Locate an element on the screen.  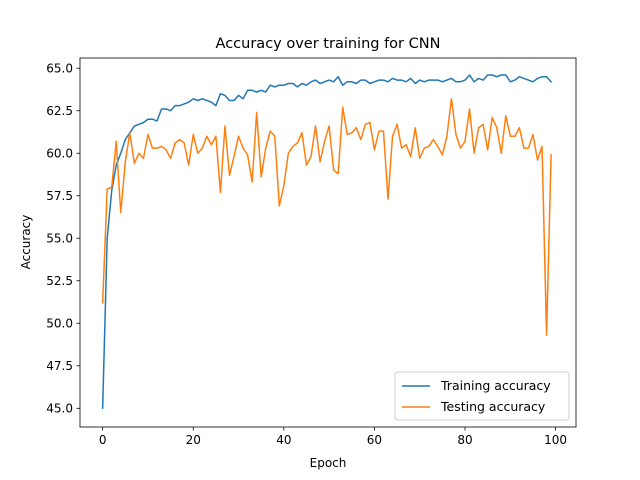
y-axis-ticks: 45.0 47.5 50.0 52.5 55.0 57.5 60.0 62.5 65.0 is located at coordinates (63, 239).